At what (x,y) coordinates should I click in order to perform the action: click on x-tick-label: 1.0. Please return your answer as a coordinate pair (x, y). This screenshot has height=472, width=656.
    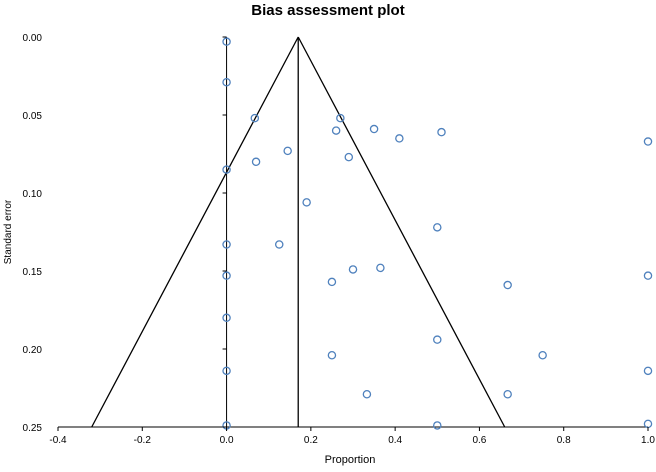
    Looking at the image, I should click on (648, 440).